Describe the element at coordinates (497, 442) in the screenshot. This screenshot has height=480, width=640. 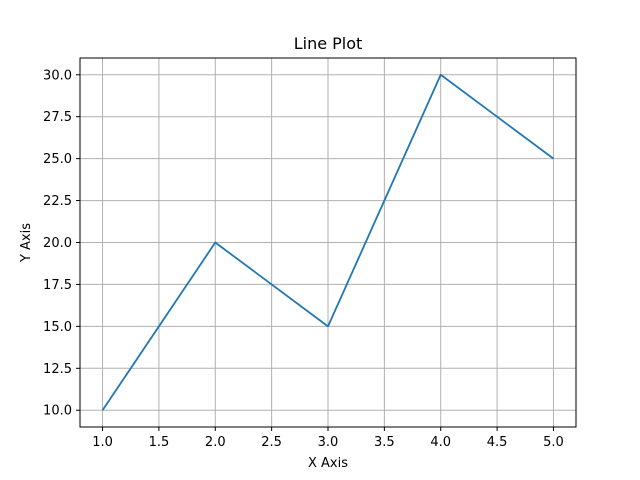
I see `x-tick-label: 4.5` at that location.